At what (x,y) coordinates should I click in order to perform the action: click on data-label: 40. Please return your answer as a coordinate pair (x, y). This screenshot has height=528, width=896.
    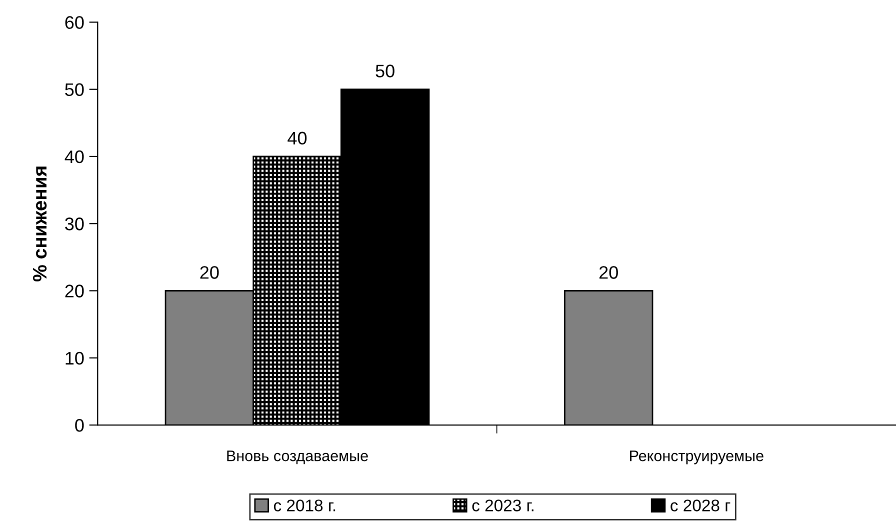
    Looking at the image, I should click on (297, 138).